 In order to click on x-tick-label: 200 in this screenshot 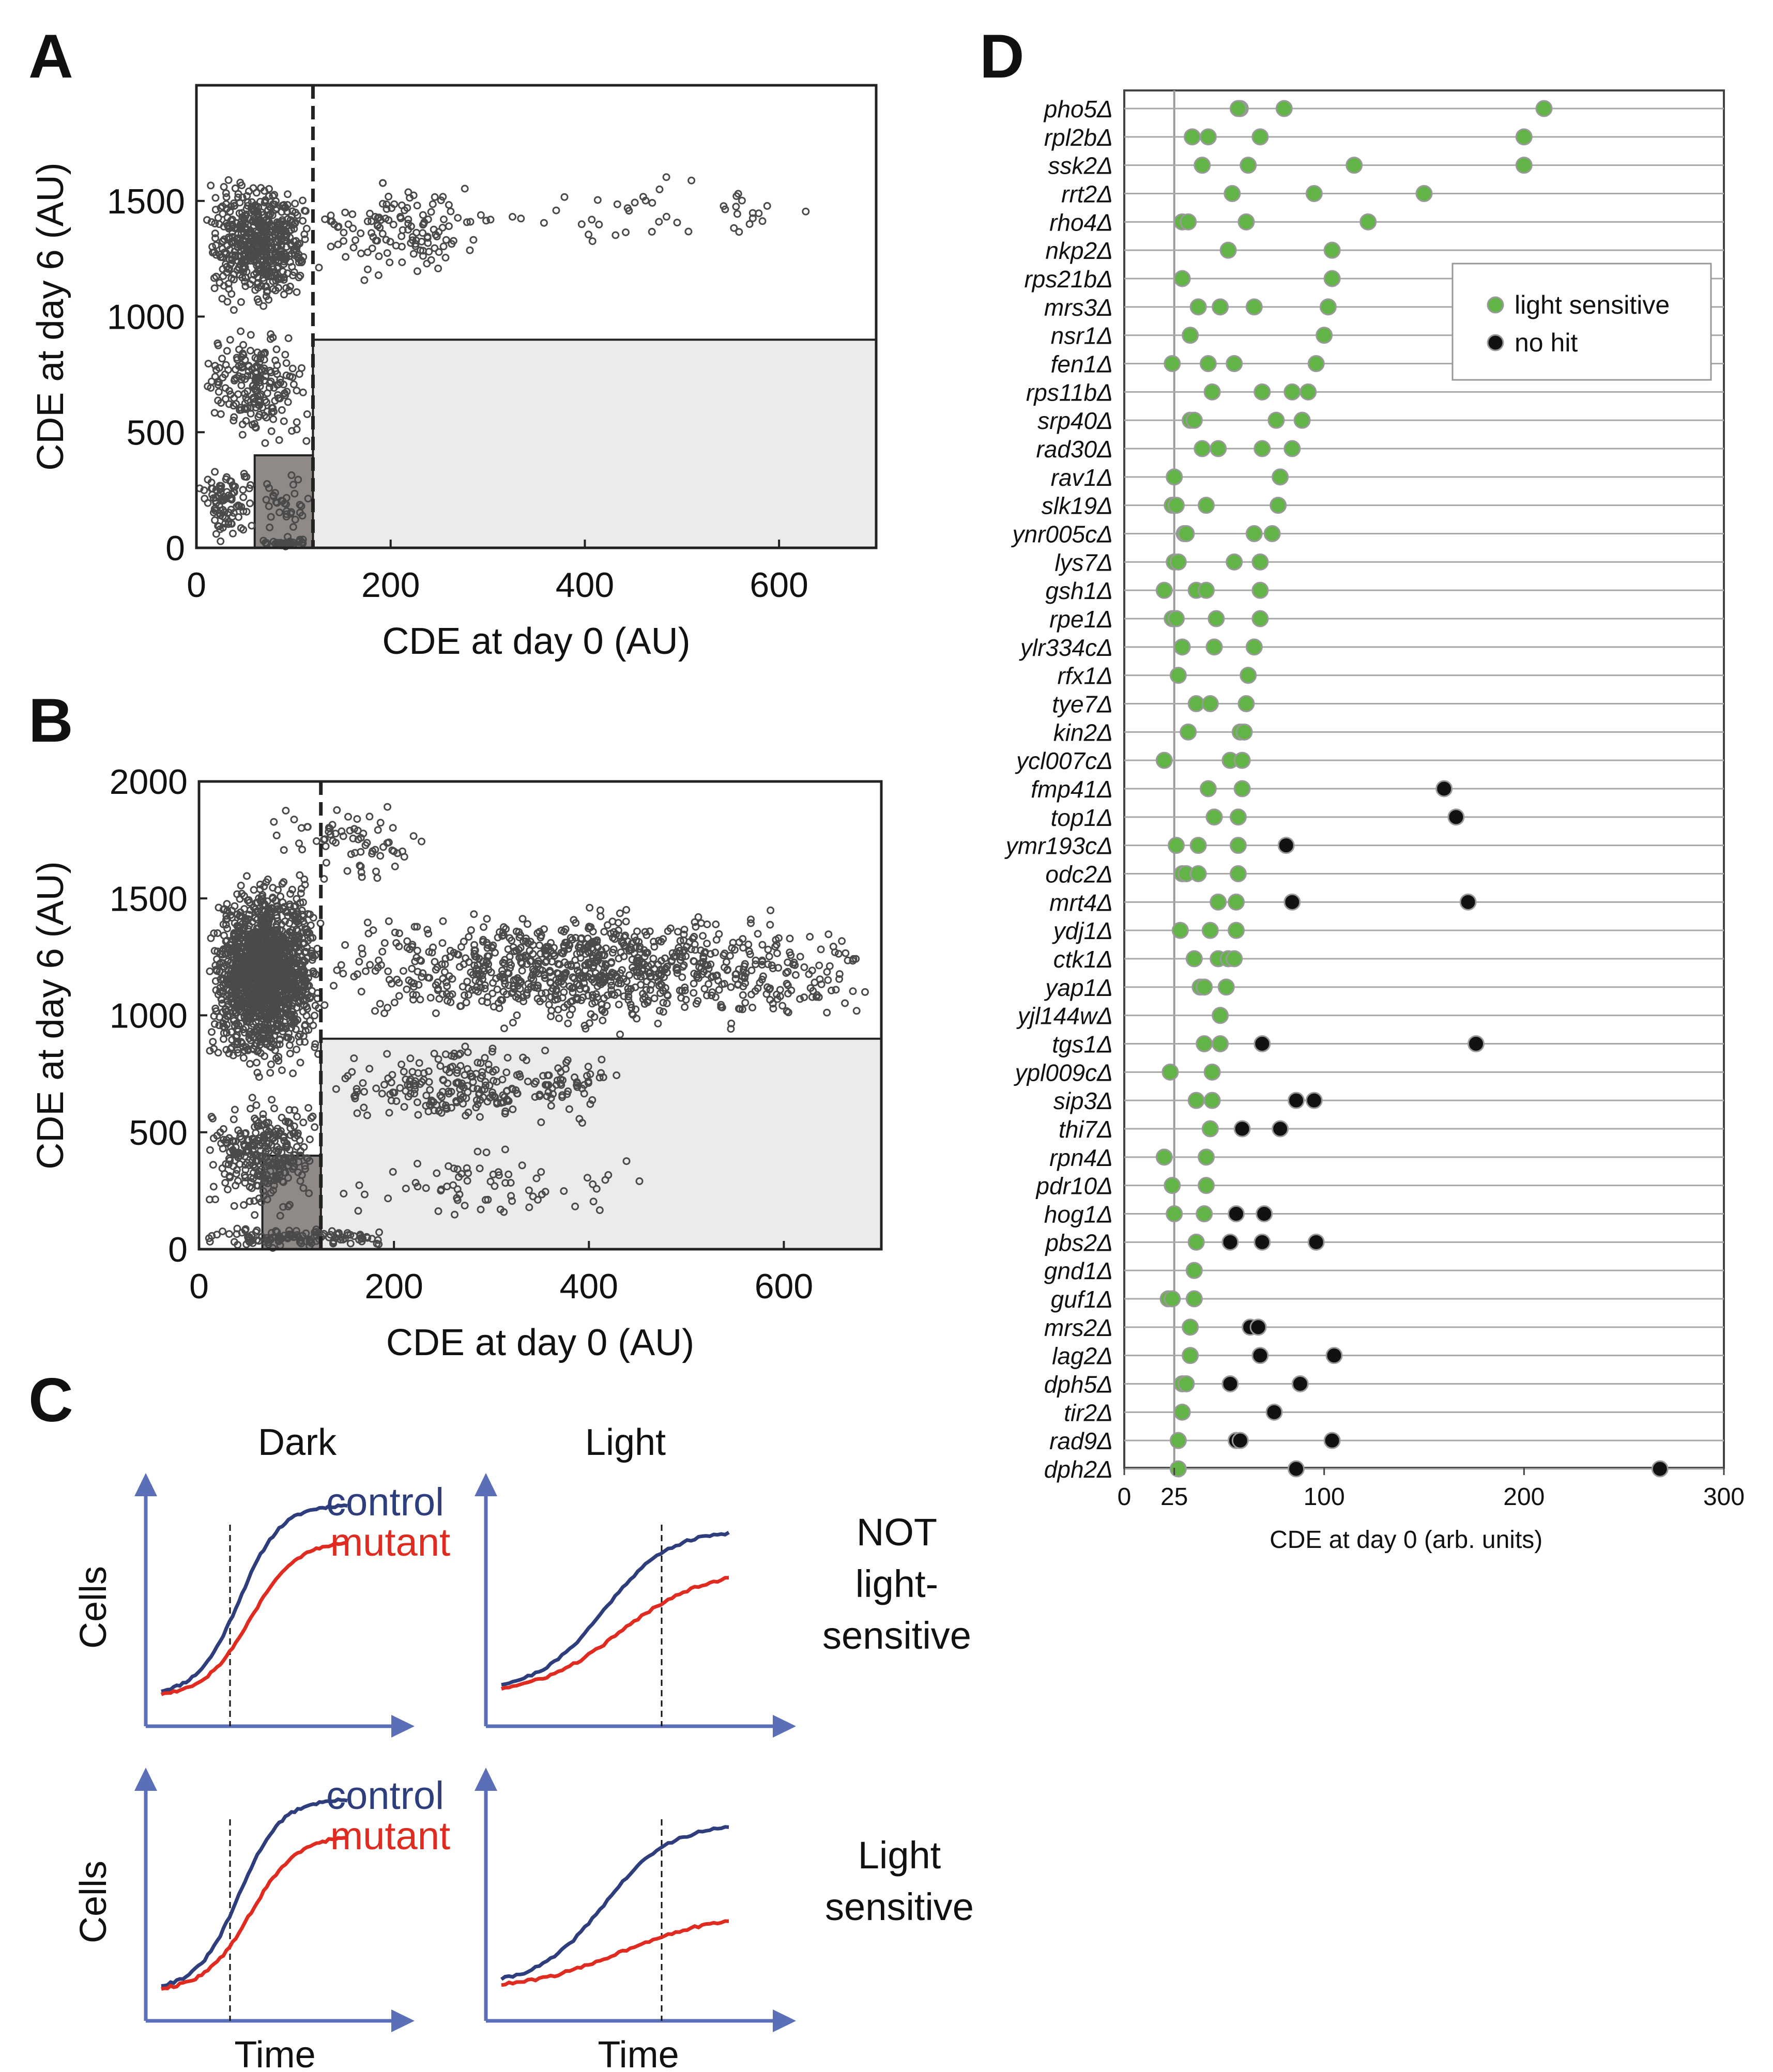, I will do `click(393, 1286)`.